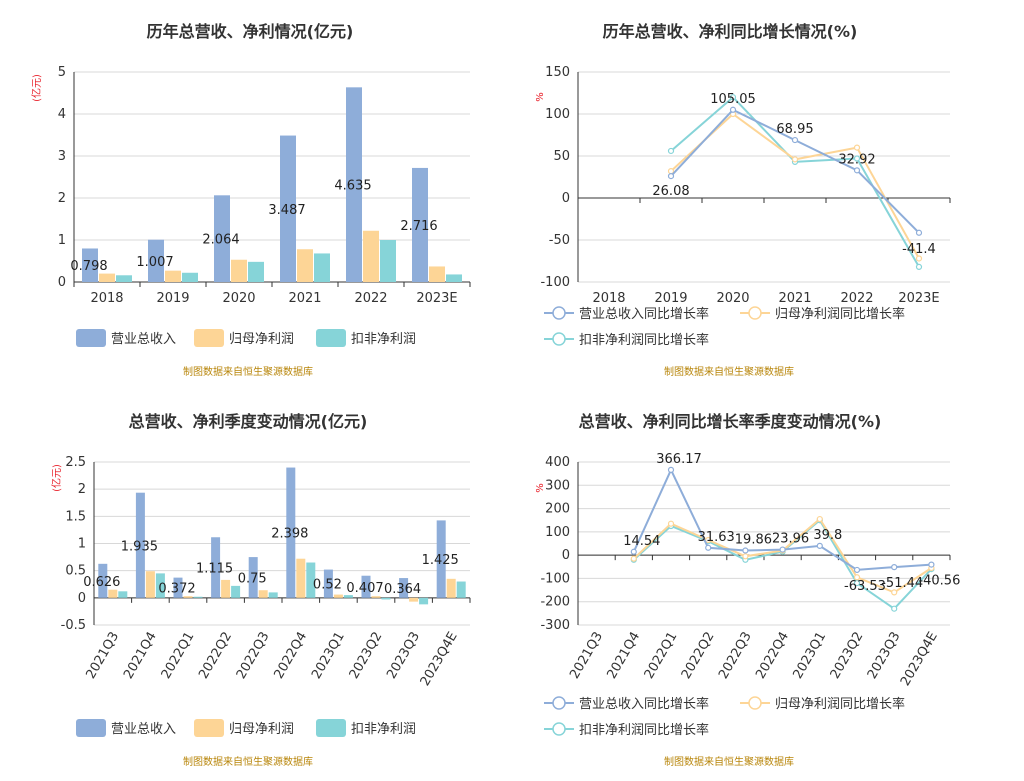  Describe the element at coordinates (557, 485) in the screenshot. I see `y-tick-label: 300` at that location.